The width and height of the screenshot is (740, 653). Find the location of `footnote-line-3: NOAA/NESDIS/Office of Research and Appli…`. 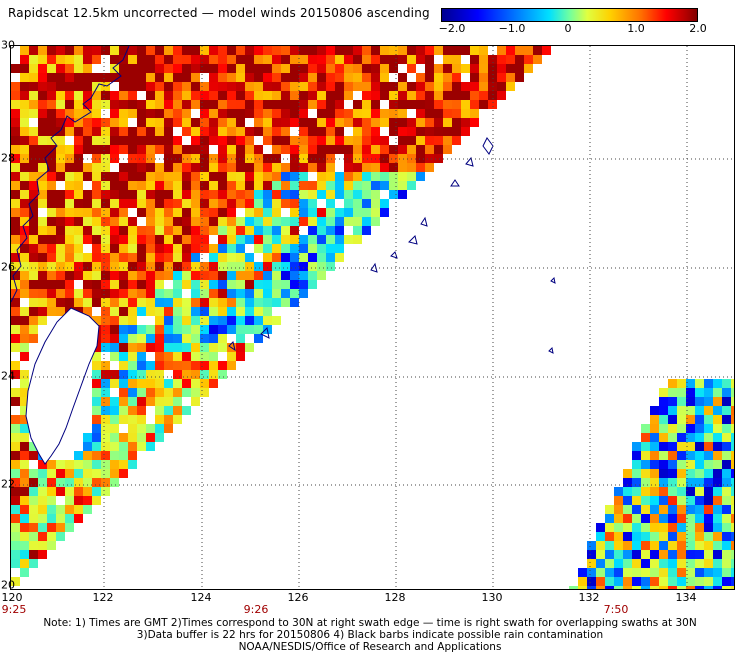

footnote-line-3: NOAA/NESDIS/Office of Research and Appli… is located at coordinates (370, 647).